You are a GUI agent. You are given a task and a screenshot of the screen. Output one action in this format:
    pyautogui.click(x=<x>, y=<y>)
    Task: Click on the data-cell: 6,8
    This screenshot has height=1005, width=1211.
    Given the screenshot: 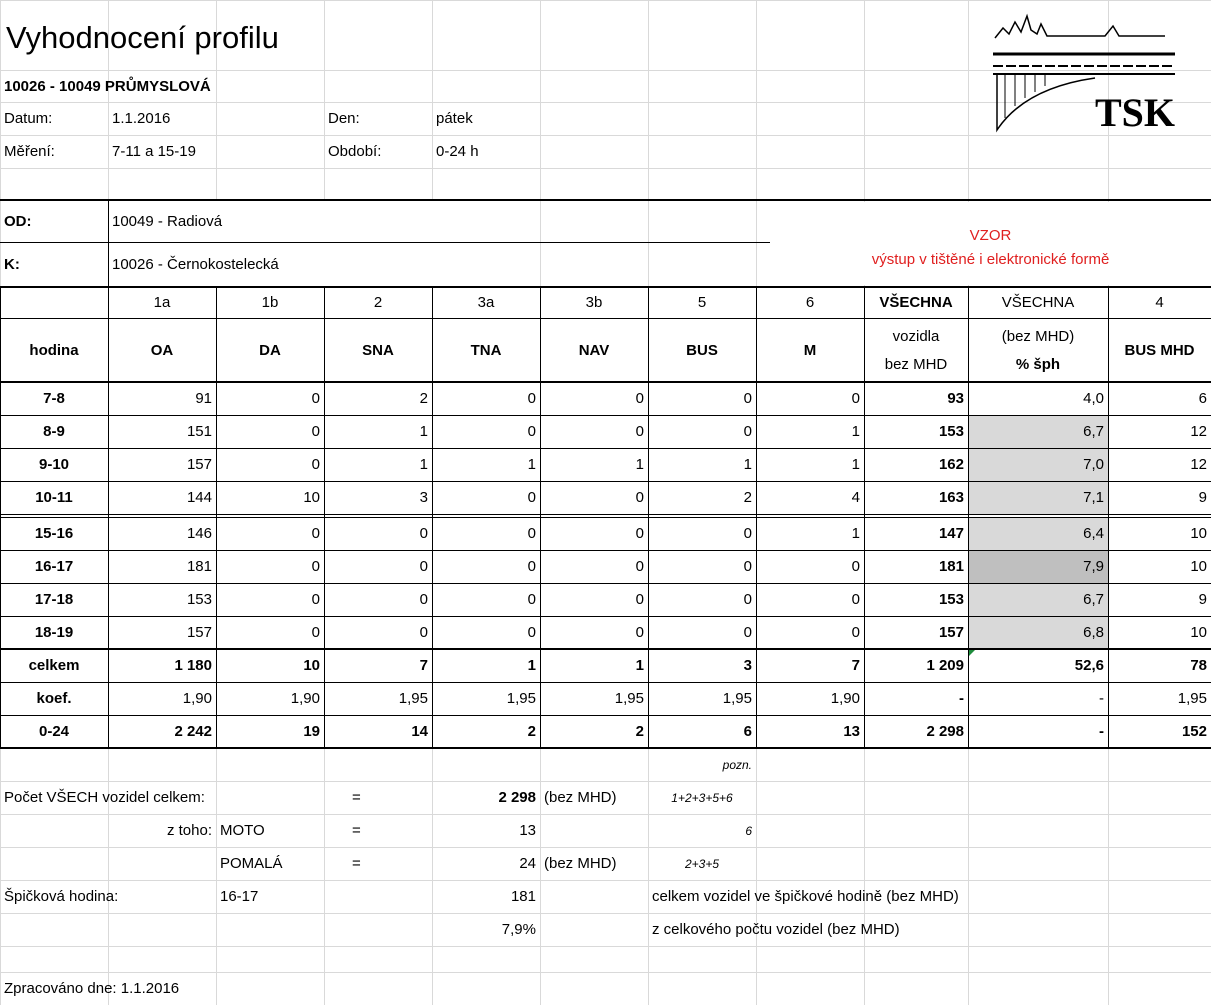 What is the action you would take?
    pyautogui.click(x=1093, y=632)
    